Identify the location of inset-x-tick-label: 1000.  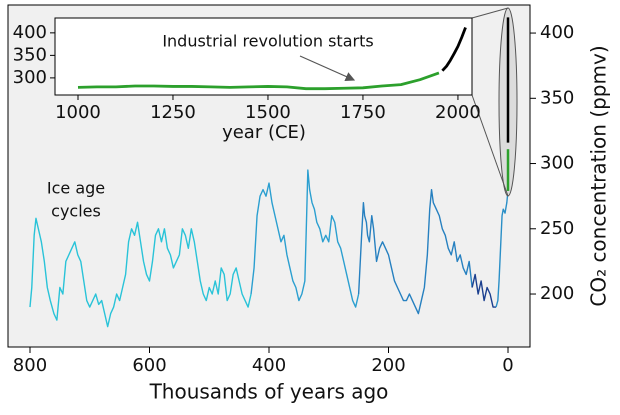
(78, 112).